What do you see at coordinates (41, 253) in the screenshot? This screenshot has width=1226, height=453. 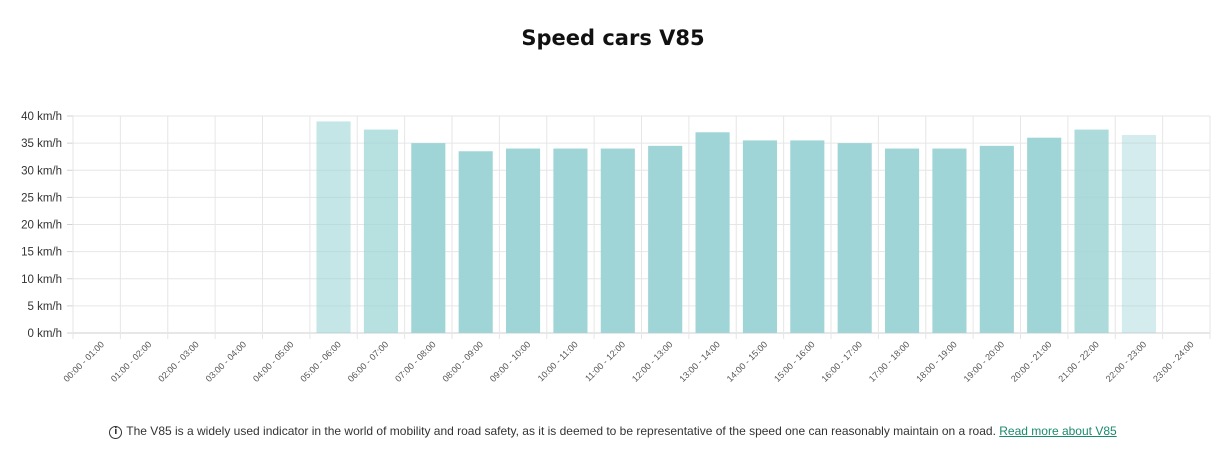 I see `y-tick-label: 15 km/h` at bounding box center [41, 253].